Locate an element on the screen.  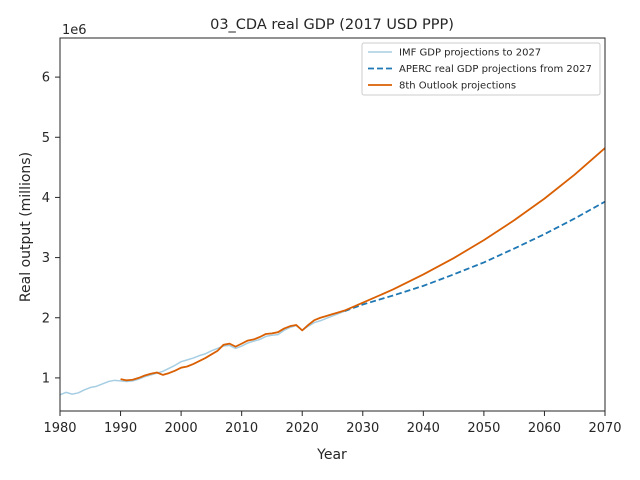
x-tick-label: 2010 is located at coordinates (241, 428).